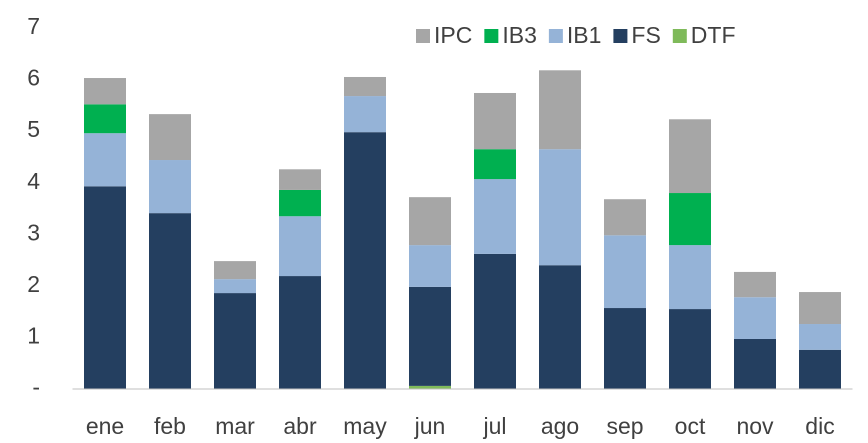  Describe the element at coordinates (300, 426) in the screenshot. I see `x-tick-label: abr` at that location.